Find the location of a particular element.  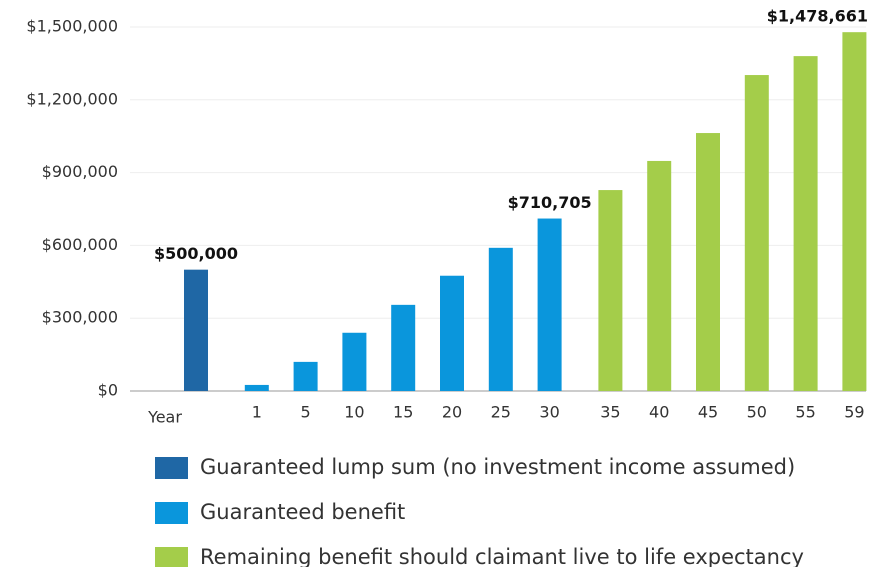

x-tick-label: 40 is located at coordinates (659, 412).